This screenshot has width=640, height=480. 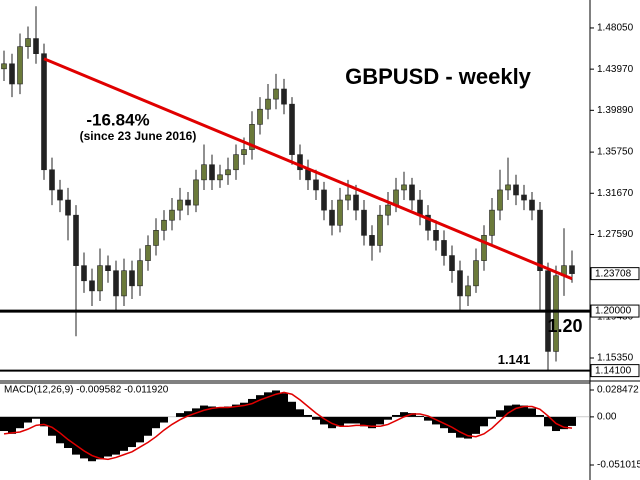 I want to click on chart-title: GBPUSD - weekly, so click(x=438, y=76).